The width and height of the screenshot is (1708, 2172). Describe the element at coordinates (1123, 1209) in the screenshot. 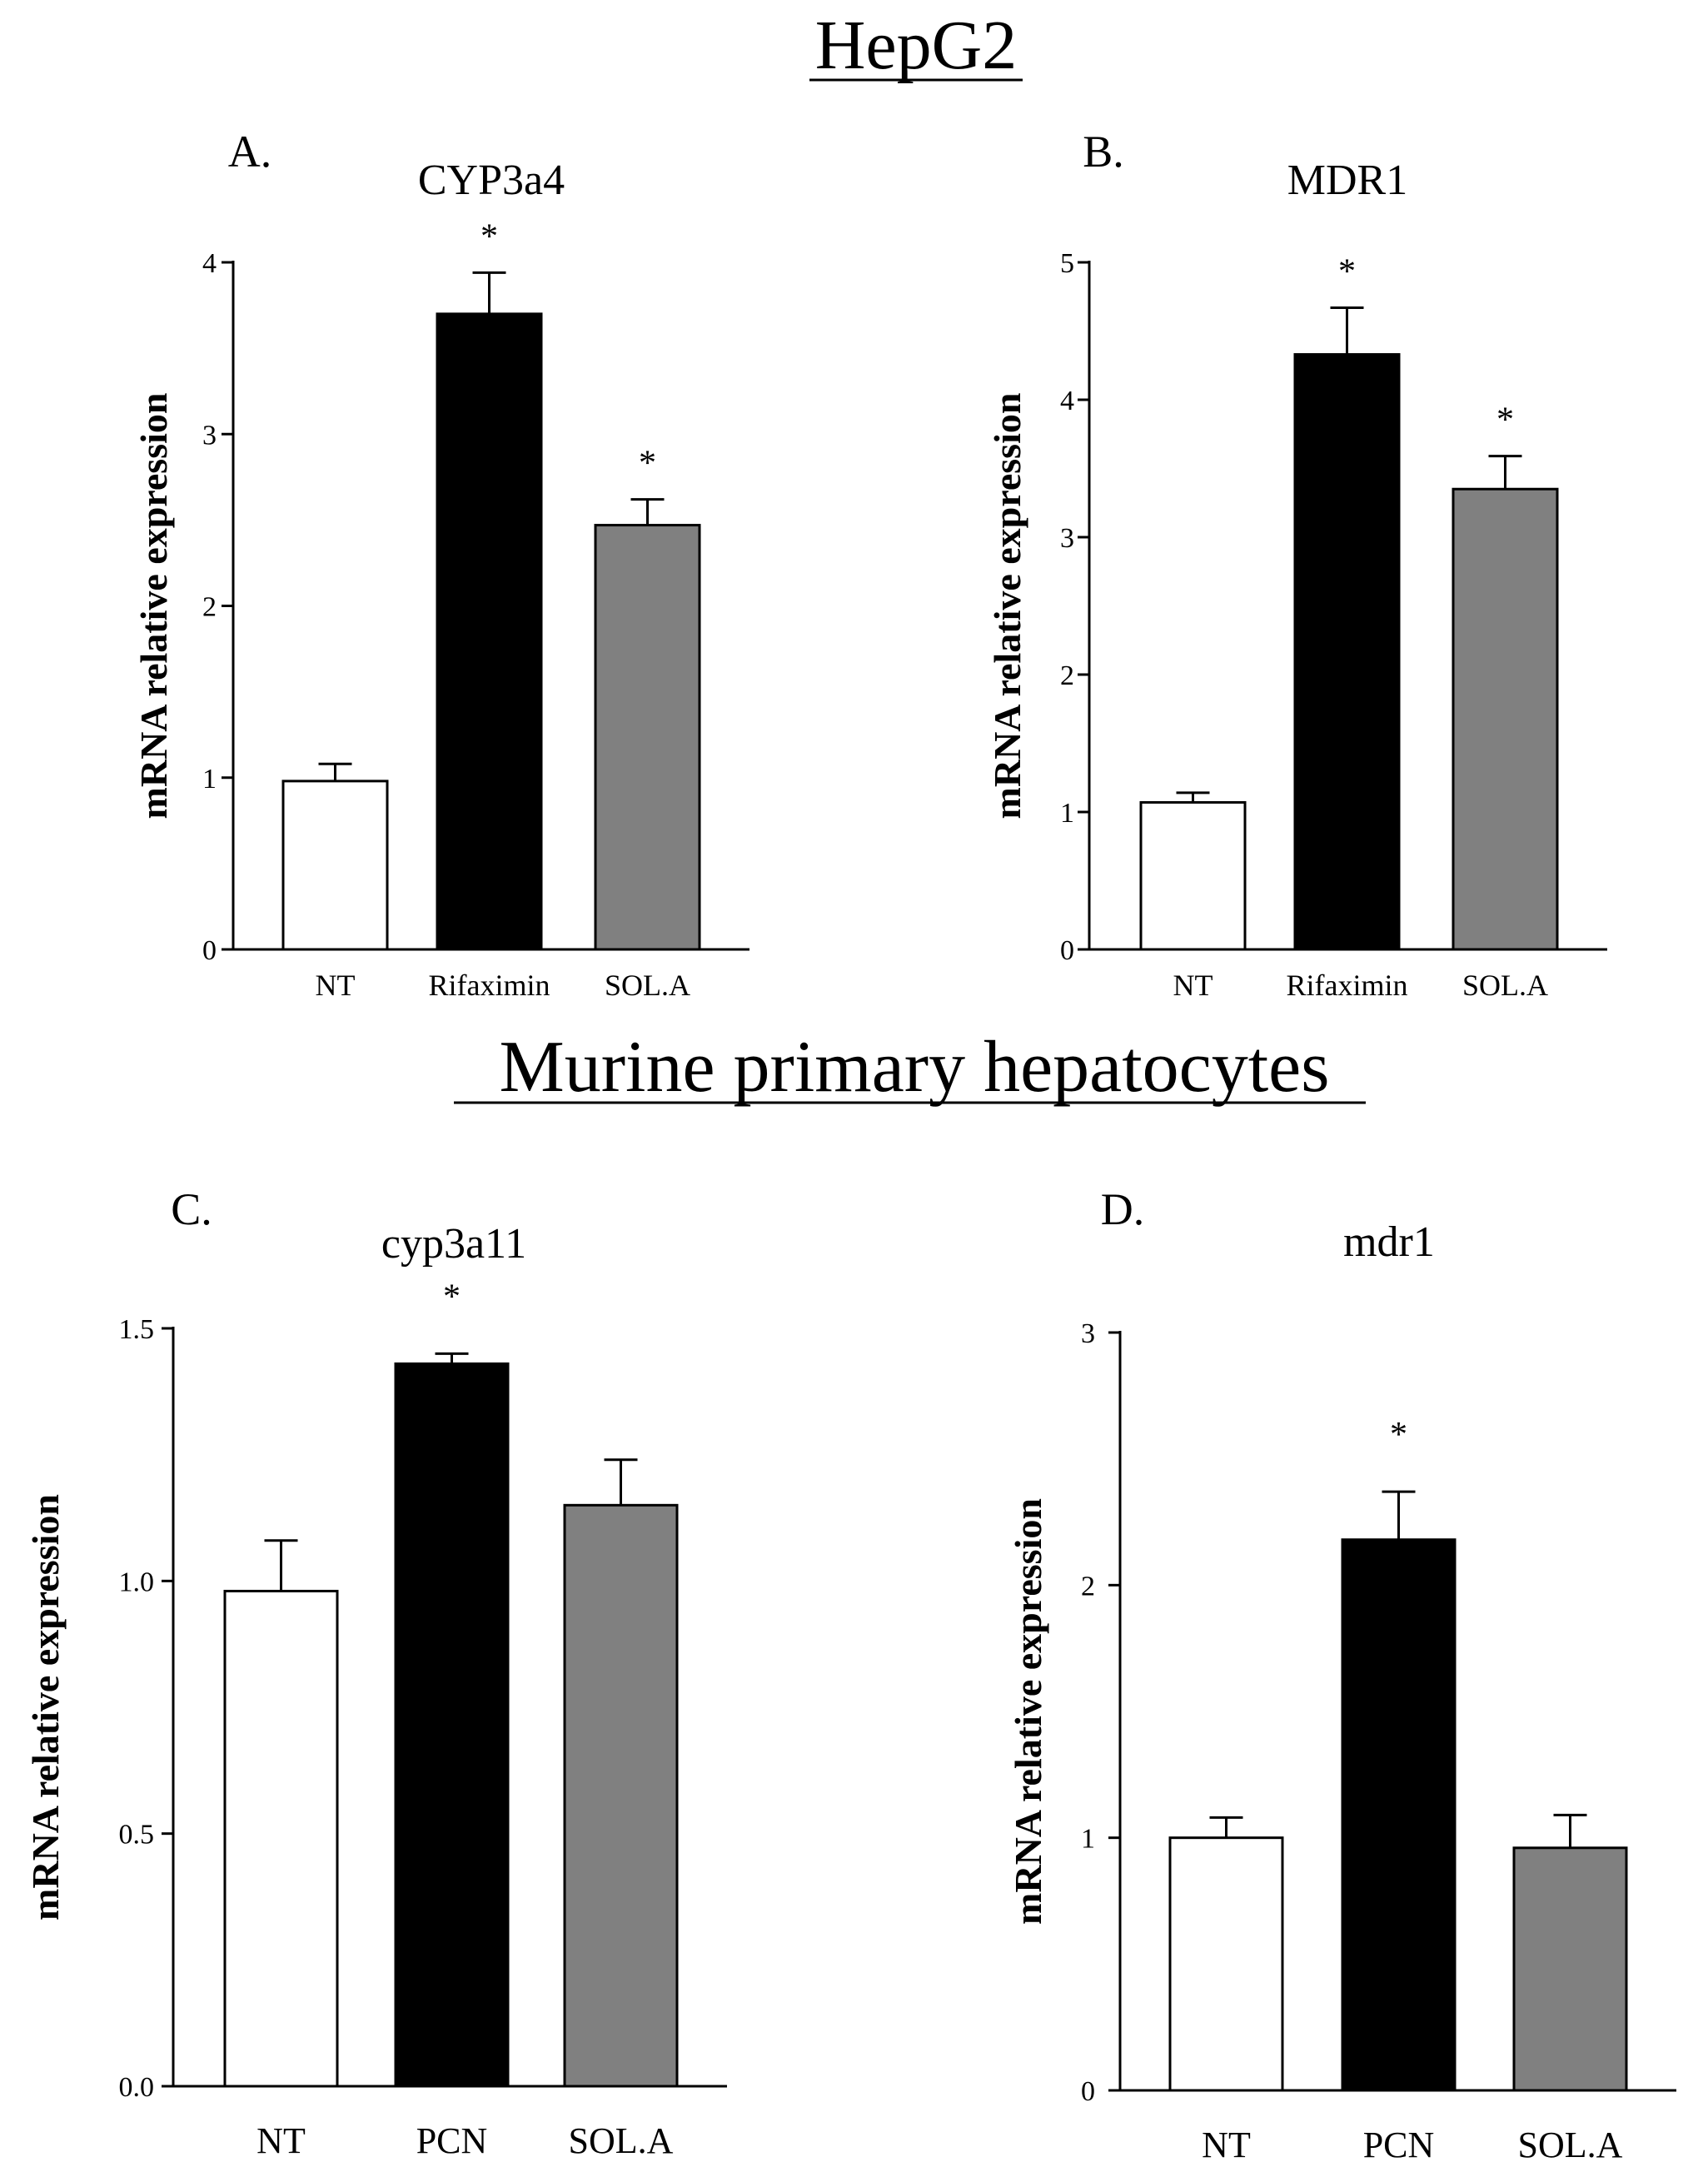

I see `panel-label: D.` at that location.